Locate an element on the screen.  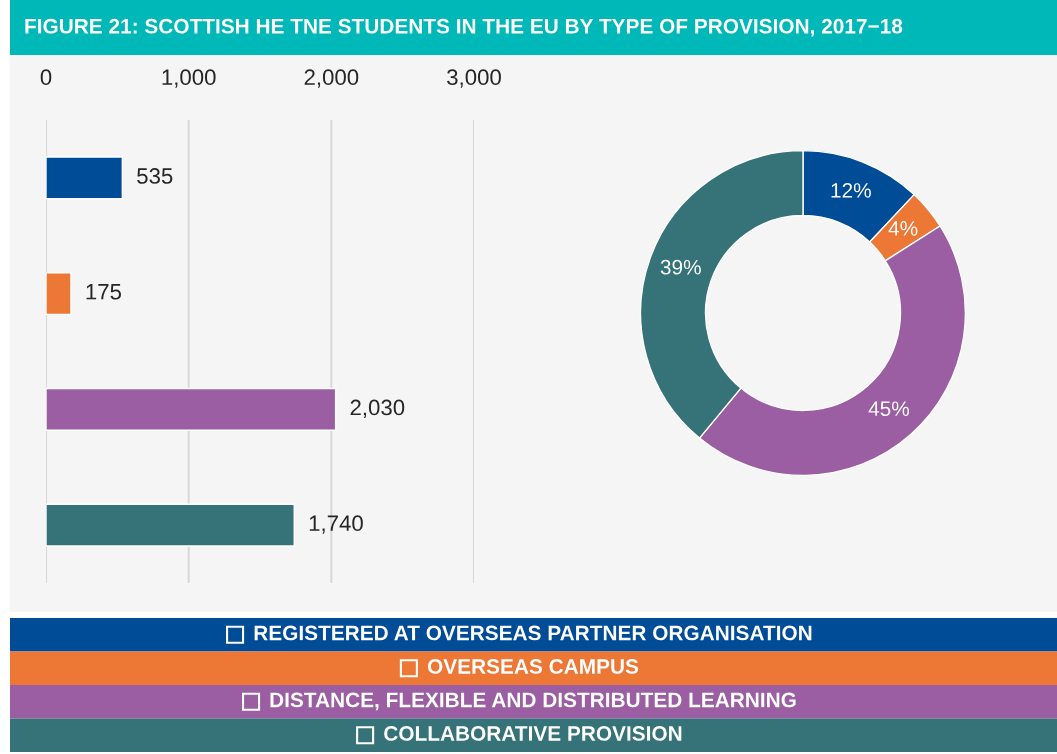
legend-label: OVERSEAS CAMPUS is located at coordinates (533, 666).